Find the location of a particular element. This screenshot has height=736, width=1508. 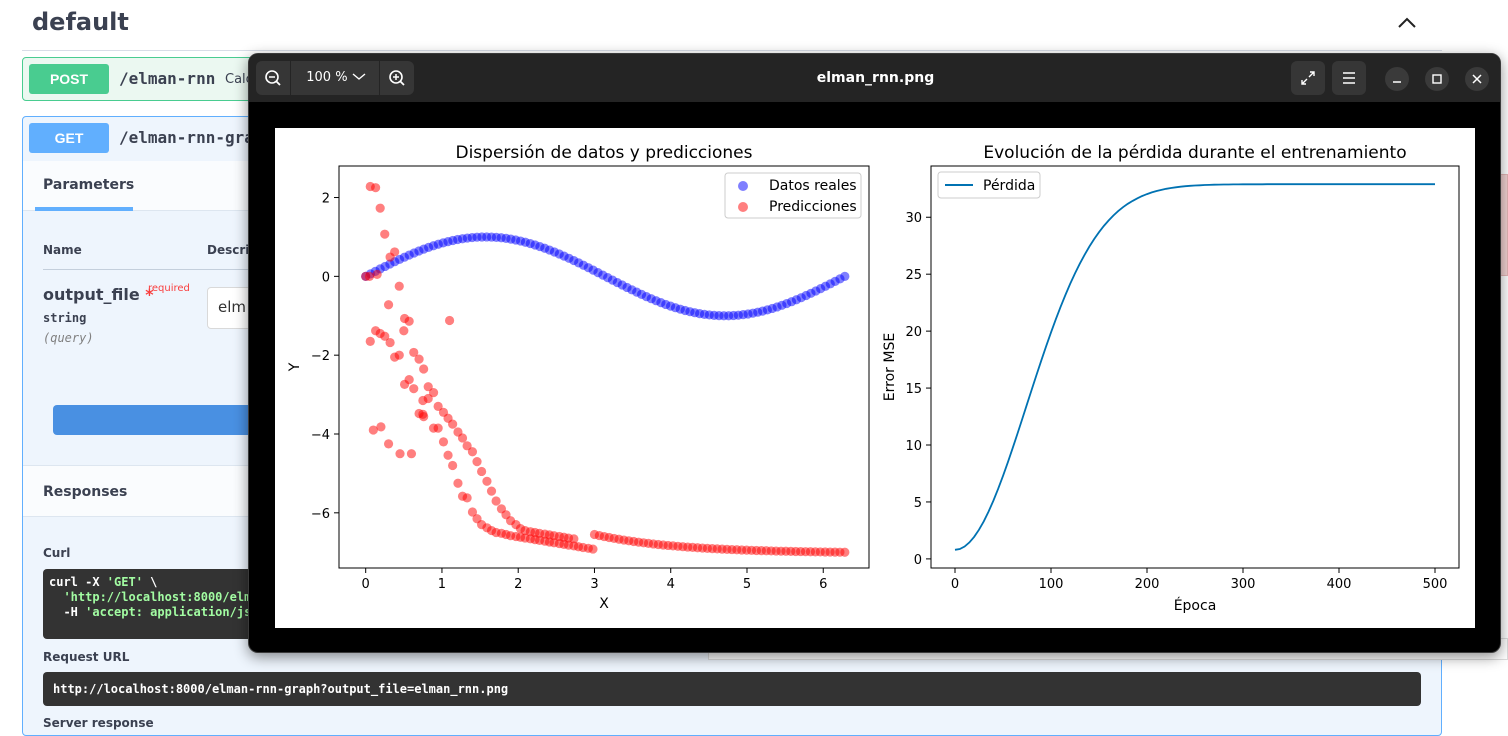

x-tick-label: 6 is located at coordinates (823, 584).